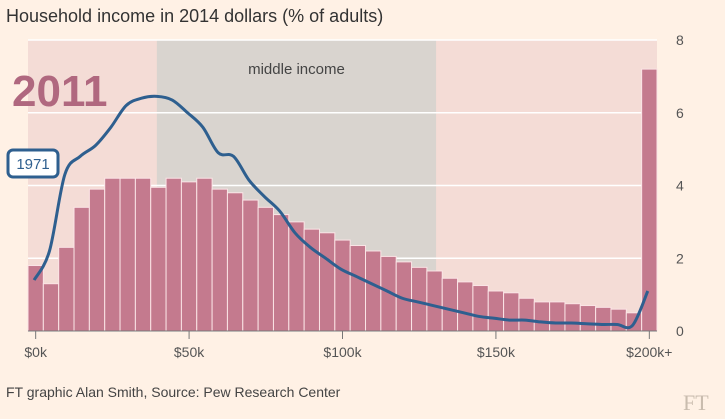  Describe the element at coordinates (680, 113) in the screenshot. I see `y-tick-label-6: 6` at that location.